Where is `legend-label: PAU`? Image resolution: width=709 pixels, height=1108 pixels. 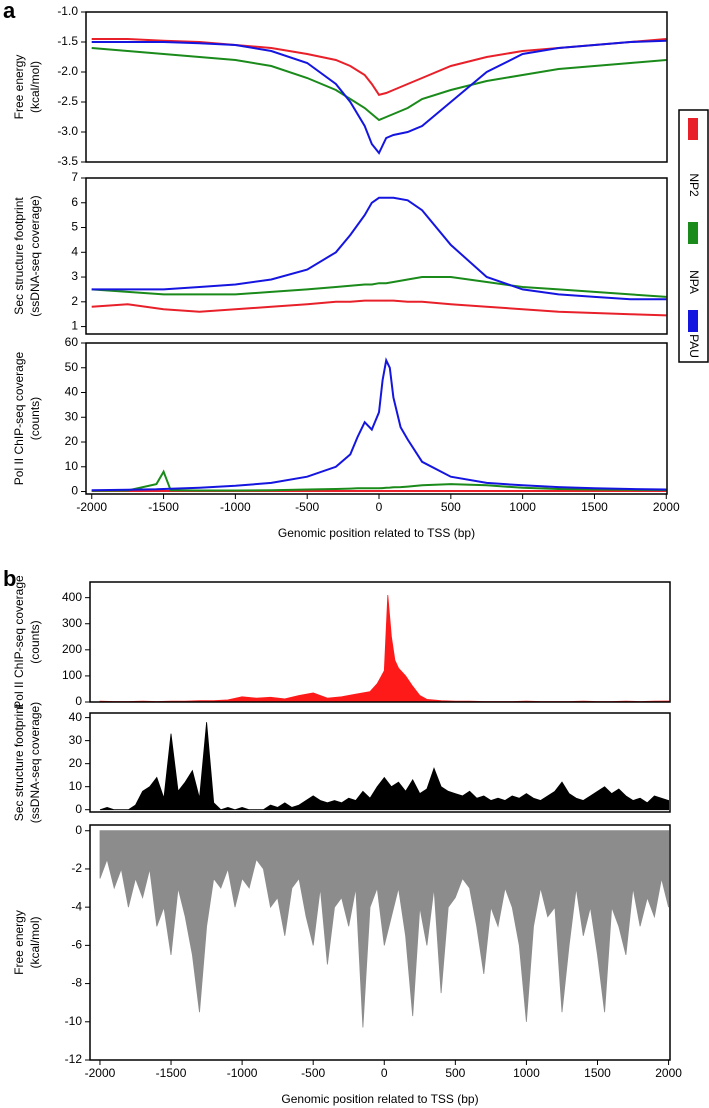
legend-label: PAU is located at coordinates (694, 346).